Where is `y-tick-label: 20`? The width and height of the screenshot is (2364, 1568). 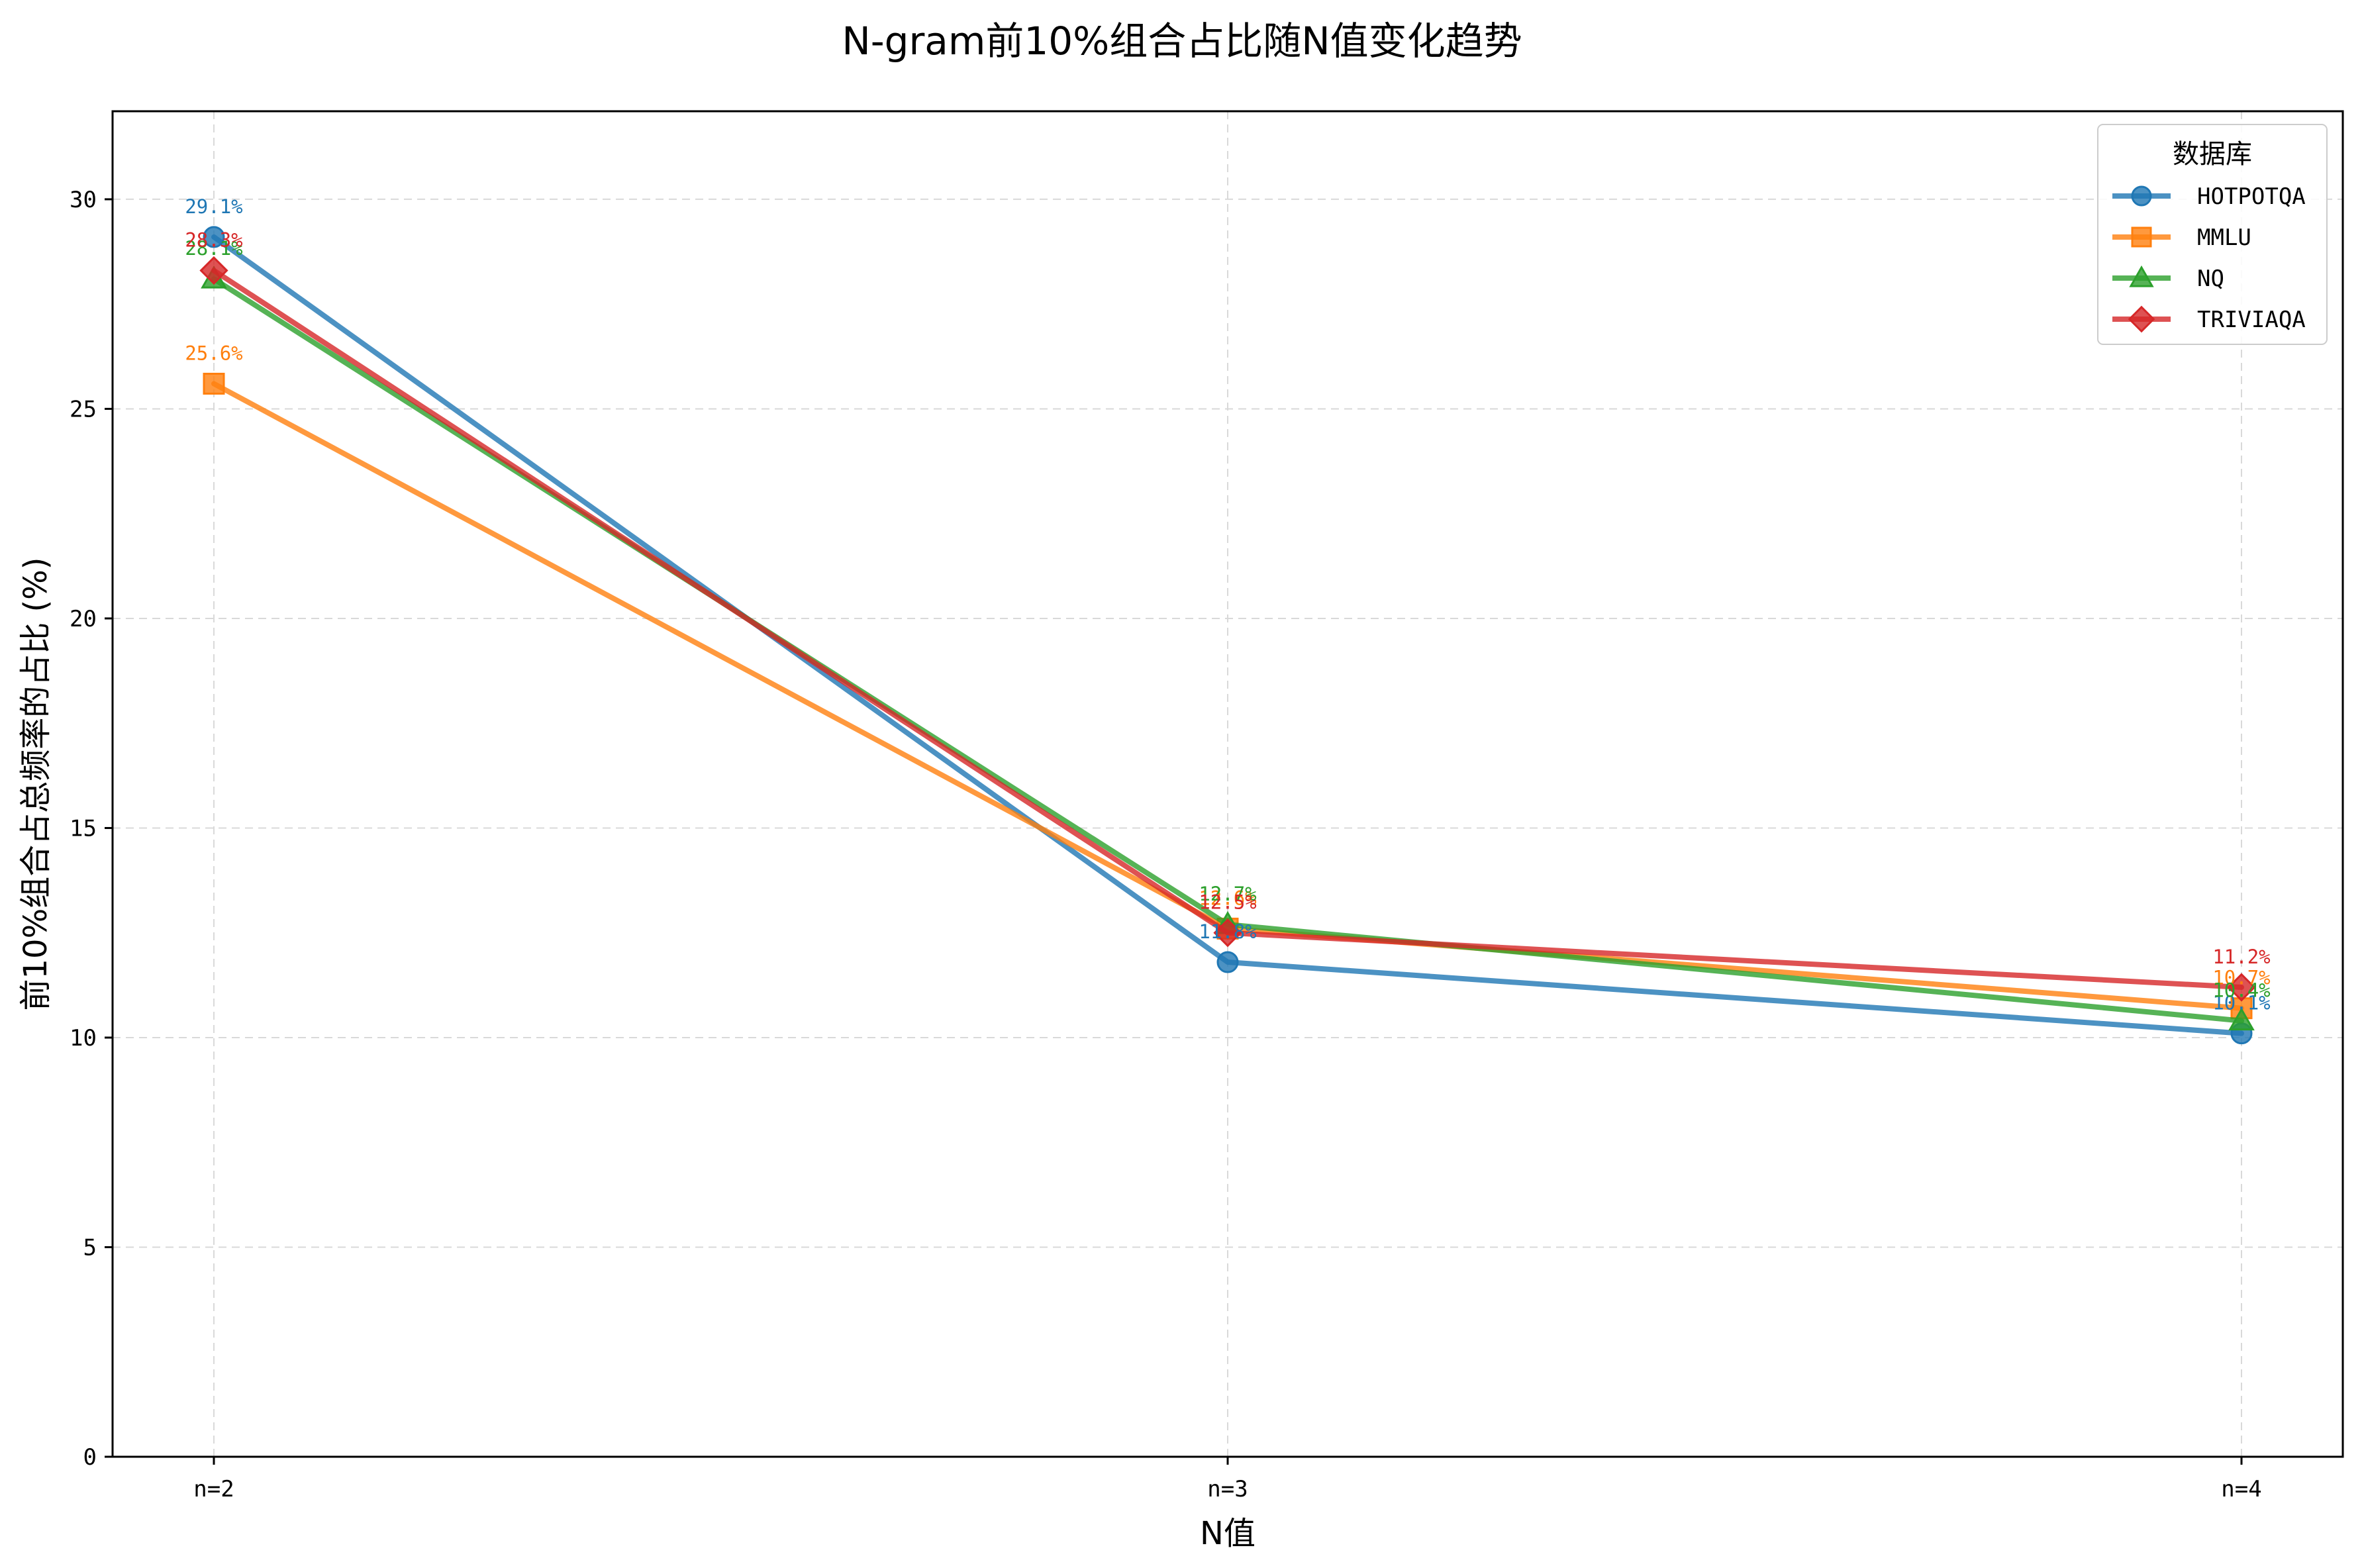
y-tick-label: 20 is located at coordinates (83, 619).